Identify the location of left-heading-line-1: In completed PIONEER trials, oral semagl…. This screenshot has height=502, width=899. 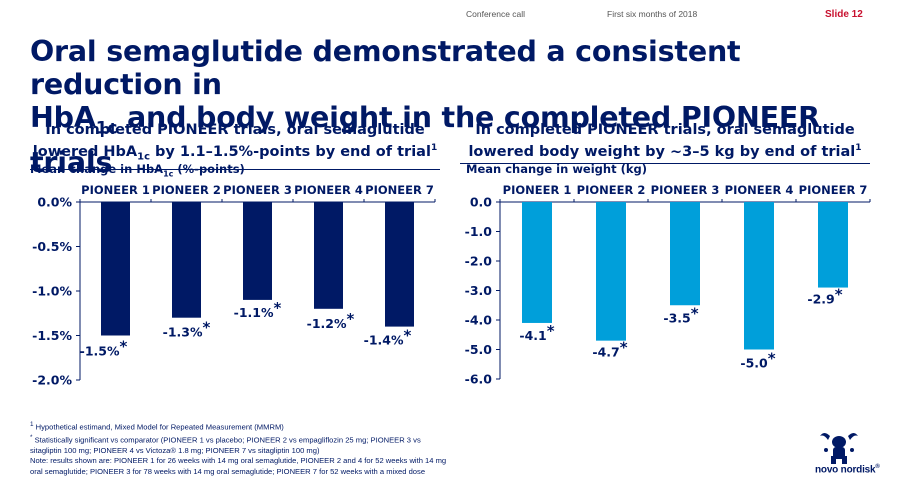
(235, 130).